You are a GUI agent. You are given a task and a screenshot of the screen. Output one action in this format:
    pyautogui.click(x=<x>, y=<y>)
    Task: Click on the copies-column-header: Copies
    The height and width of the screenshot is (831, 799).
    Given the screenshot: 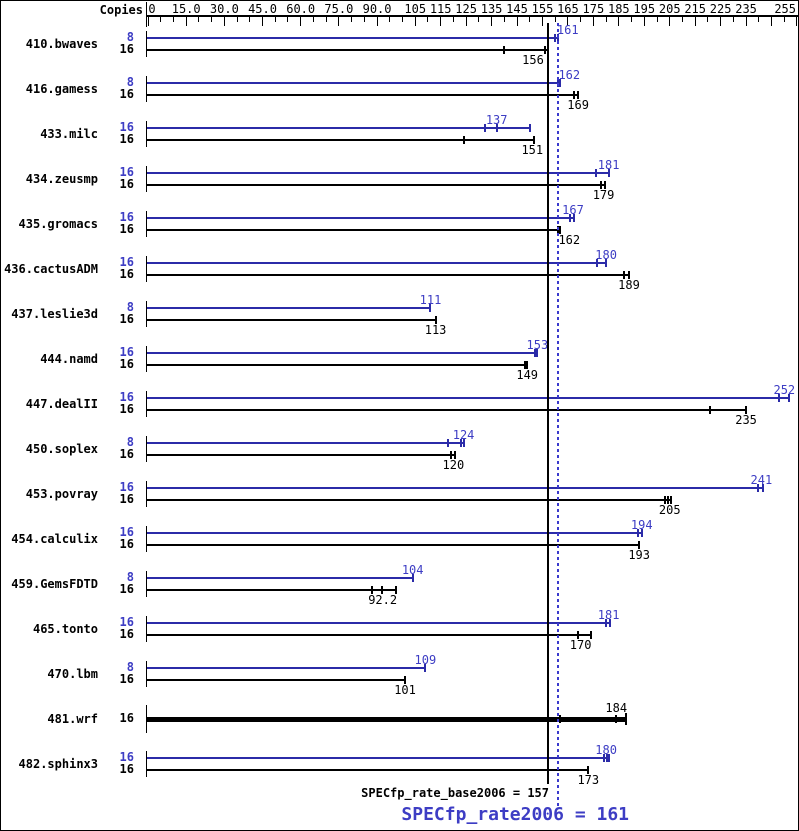 What is the action you would take?
    pyautogui.click(x=121, y=10)
    